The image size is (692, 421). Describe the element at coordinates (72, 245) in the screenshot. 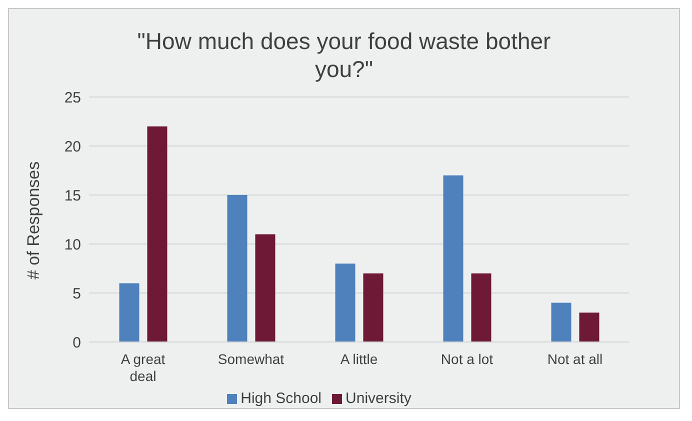

I see `y-tick-label: 10` at that location.